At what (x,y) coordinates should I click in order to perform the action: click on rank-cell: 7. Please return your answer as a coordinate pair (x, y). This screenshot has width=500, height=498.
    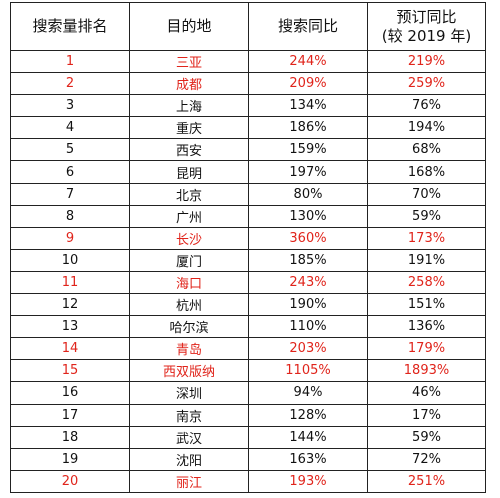
    Looking at the image, I should click on (70, 194).